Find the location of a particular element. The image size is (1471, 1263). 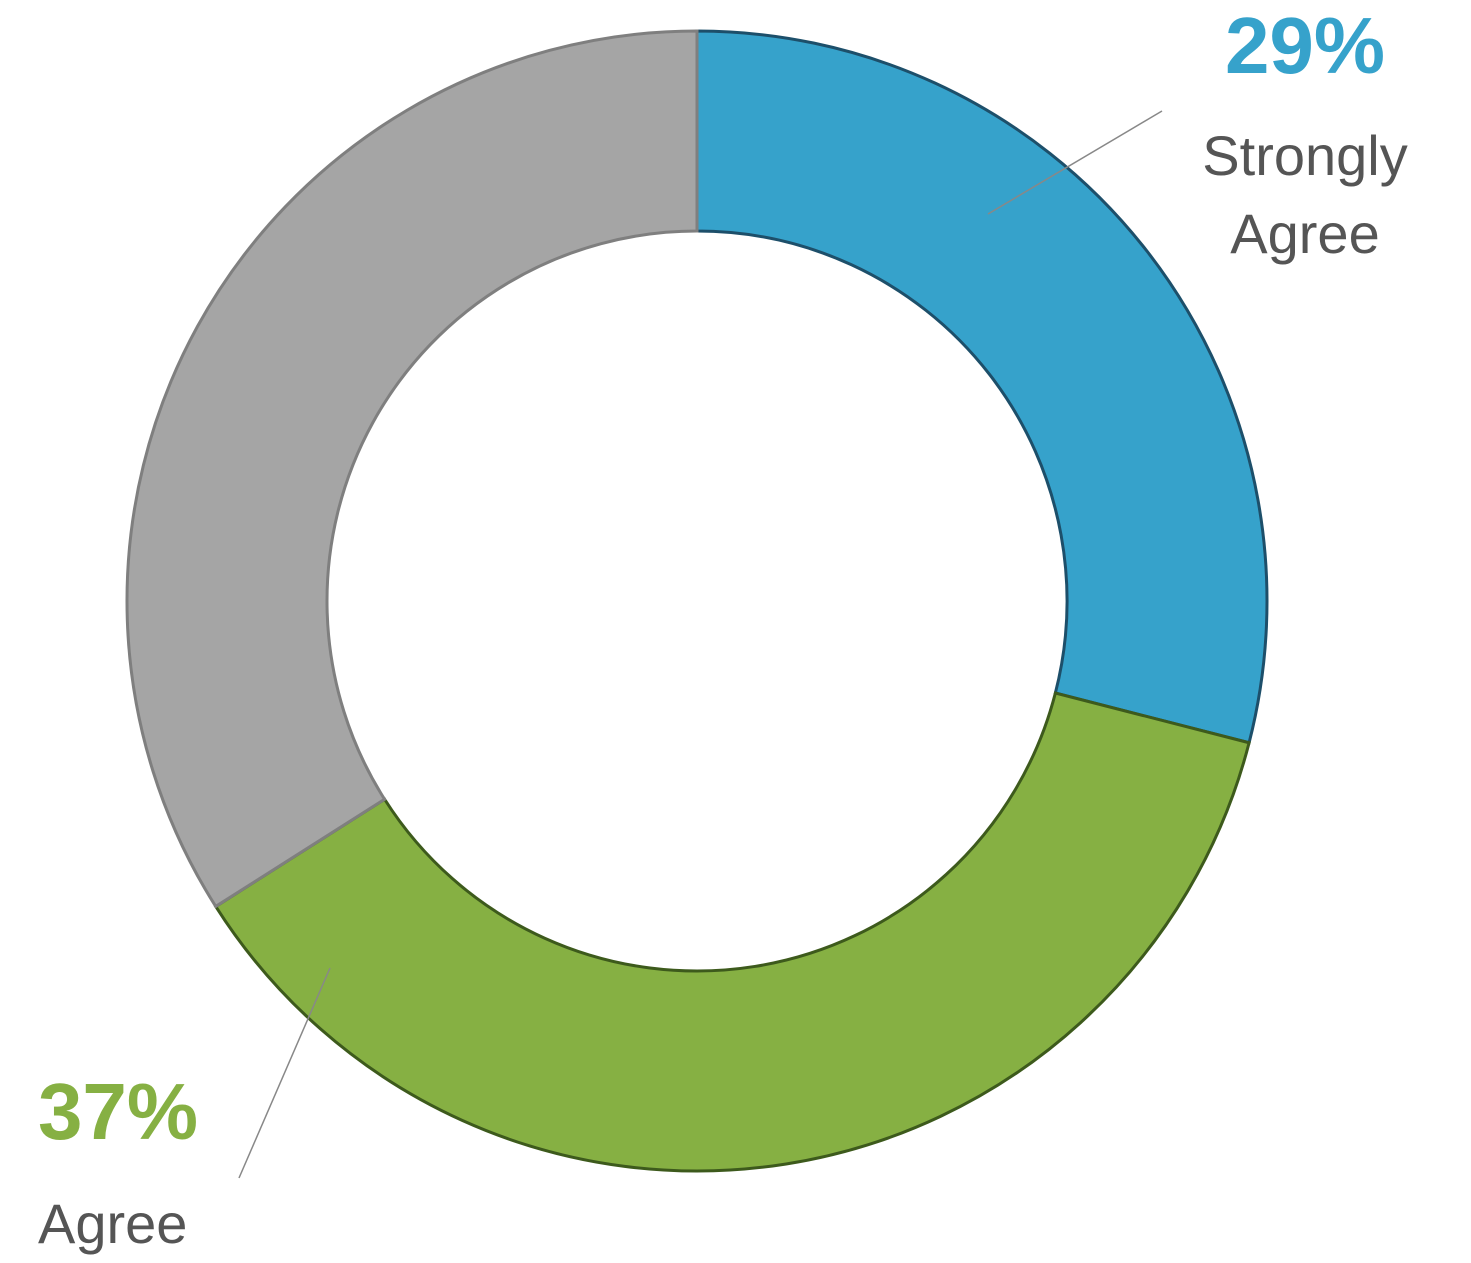

category-label: Agree is located at coordinates (112, 1223).